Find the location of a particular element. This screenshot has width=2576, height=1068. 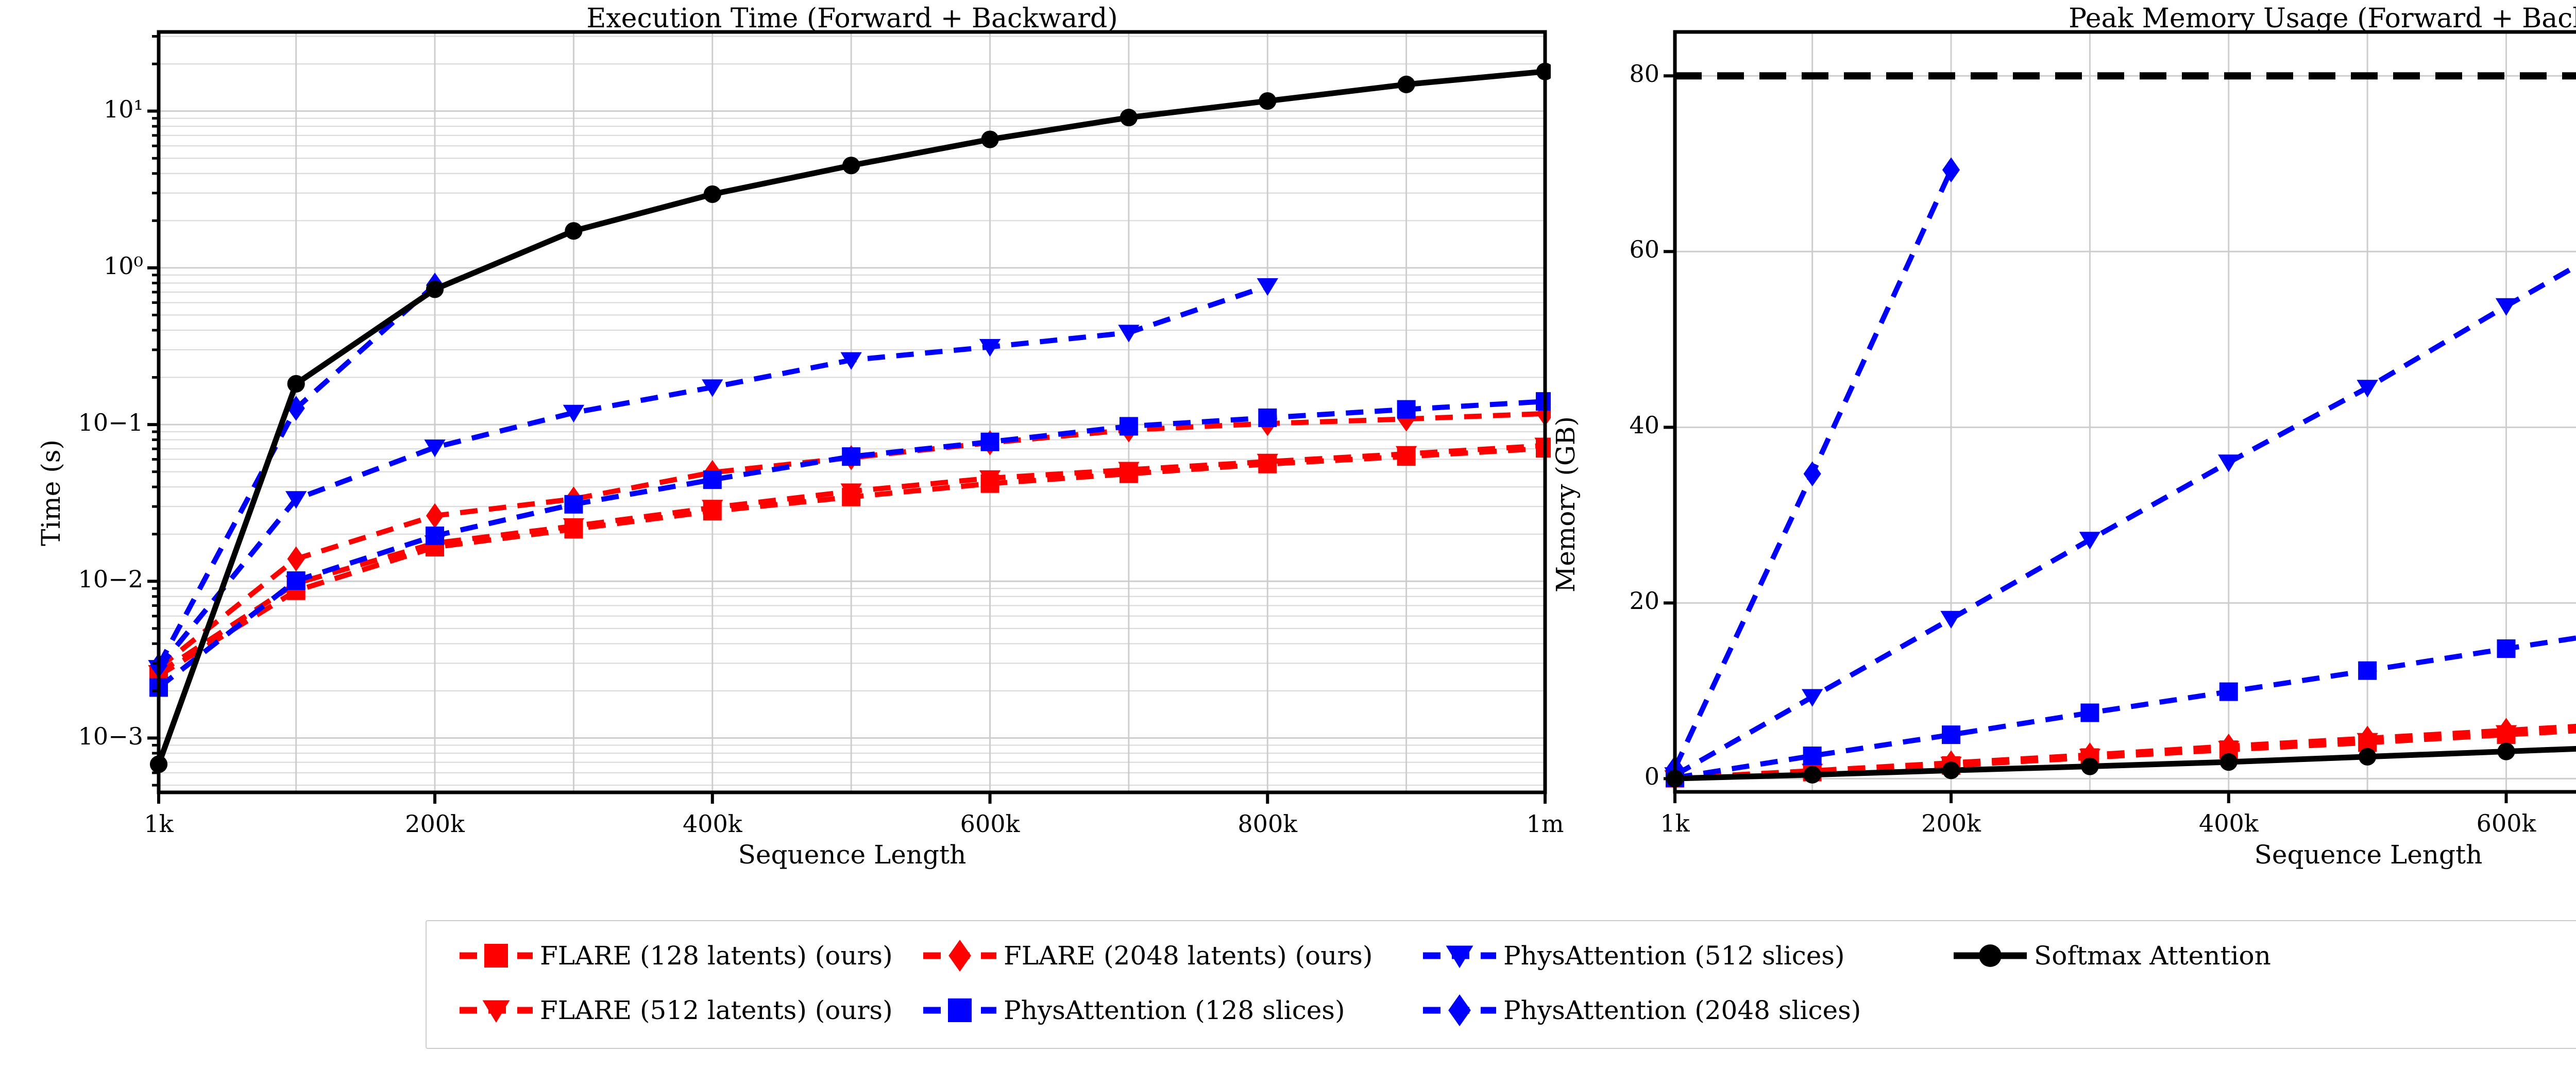

legend-label: PhysAttention (2048 slices) is located at coordinates (1682, 1010).